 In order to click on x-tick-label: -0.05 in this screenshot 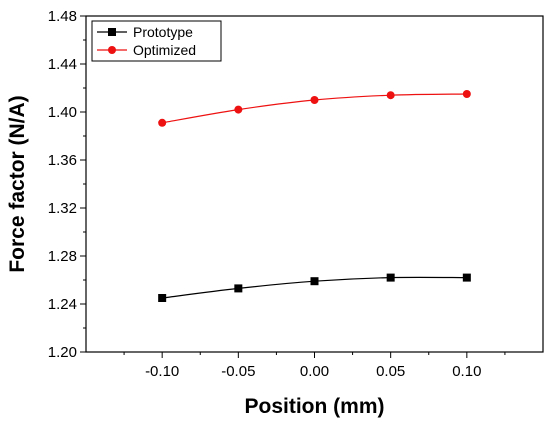, I will do `click(238, 371)`.